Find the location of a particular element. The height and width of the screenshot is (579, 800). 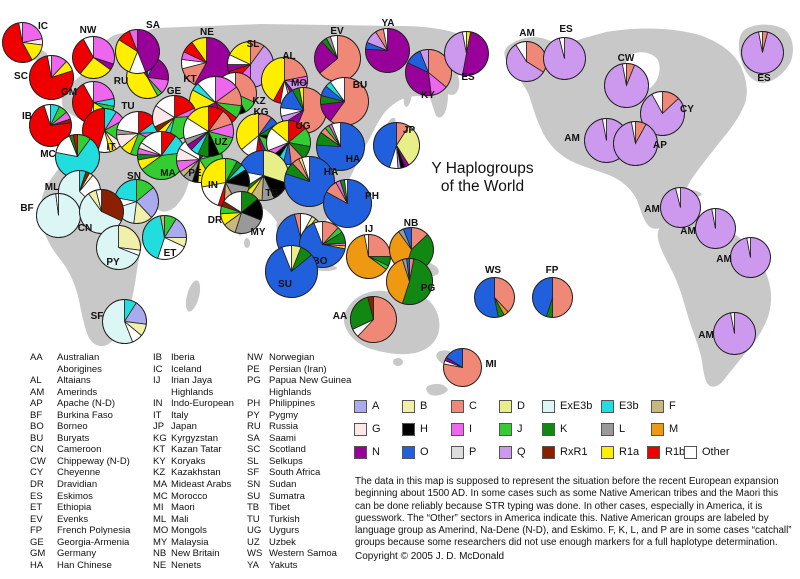

abbreviation-name: Selkups is located at coordinates (286, 461).